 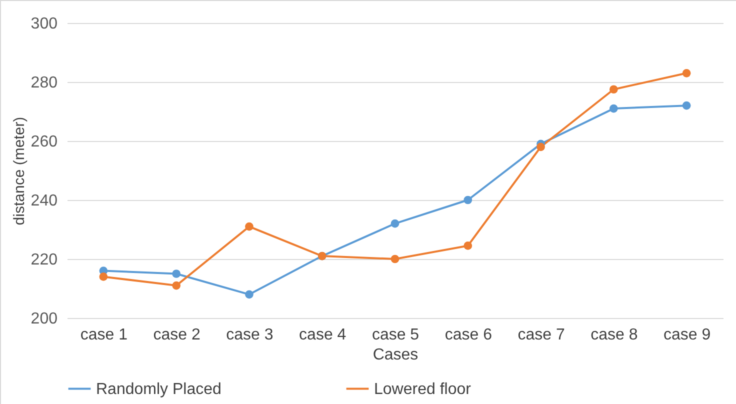 What do you see at coordinates (159, 389) in the screenshot?
I see `legend-label: Randomly Placed` at bounding box center [159, 389].